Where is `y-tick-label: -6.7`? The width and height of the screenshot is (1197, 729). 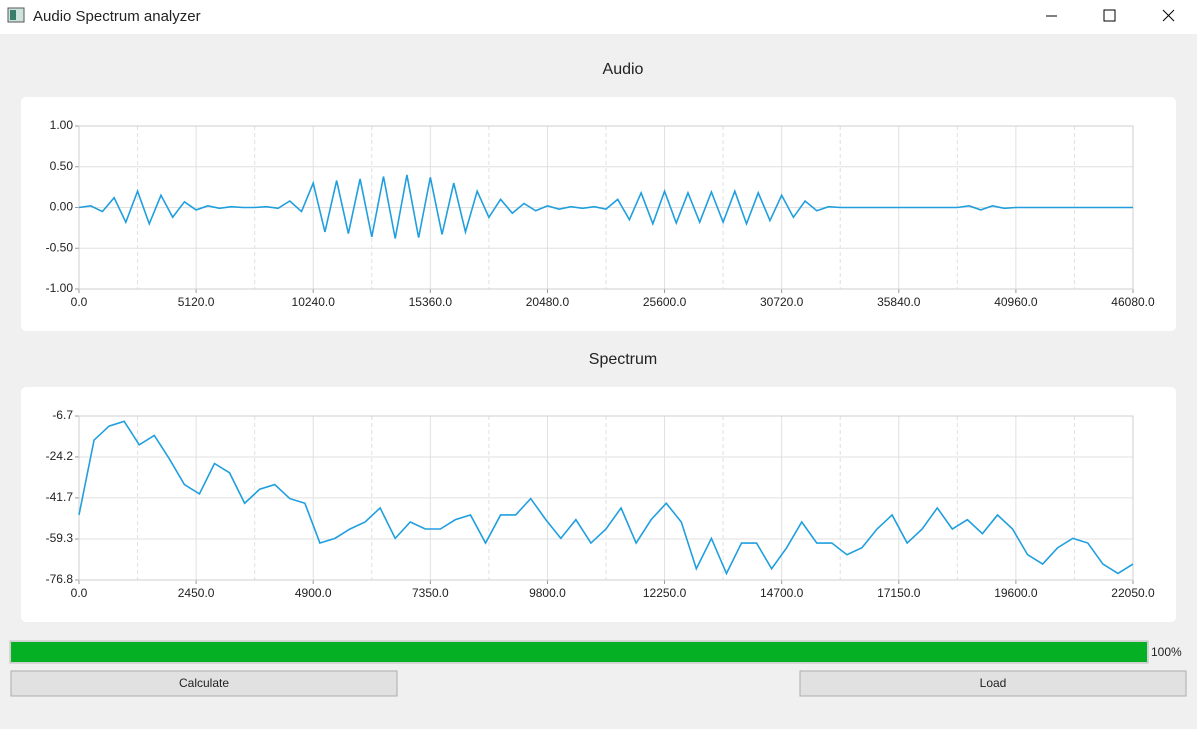
y-tick-label: -6.7 is located at coordinates (62, 415).